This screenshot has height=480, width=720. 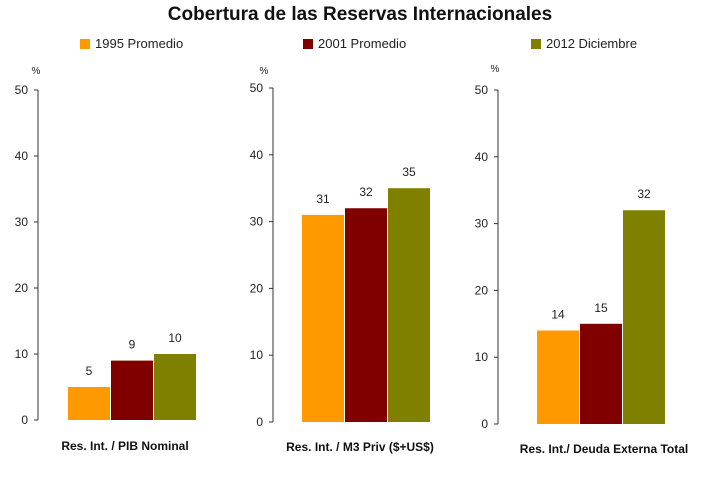 What do you see at coordinates (323, 199) in the screenshot?
I see `data-label: 31` at bounding box center [323, 199].